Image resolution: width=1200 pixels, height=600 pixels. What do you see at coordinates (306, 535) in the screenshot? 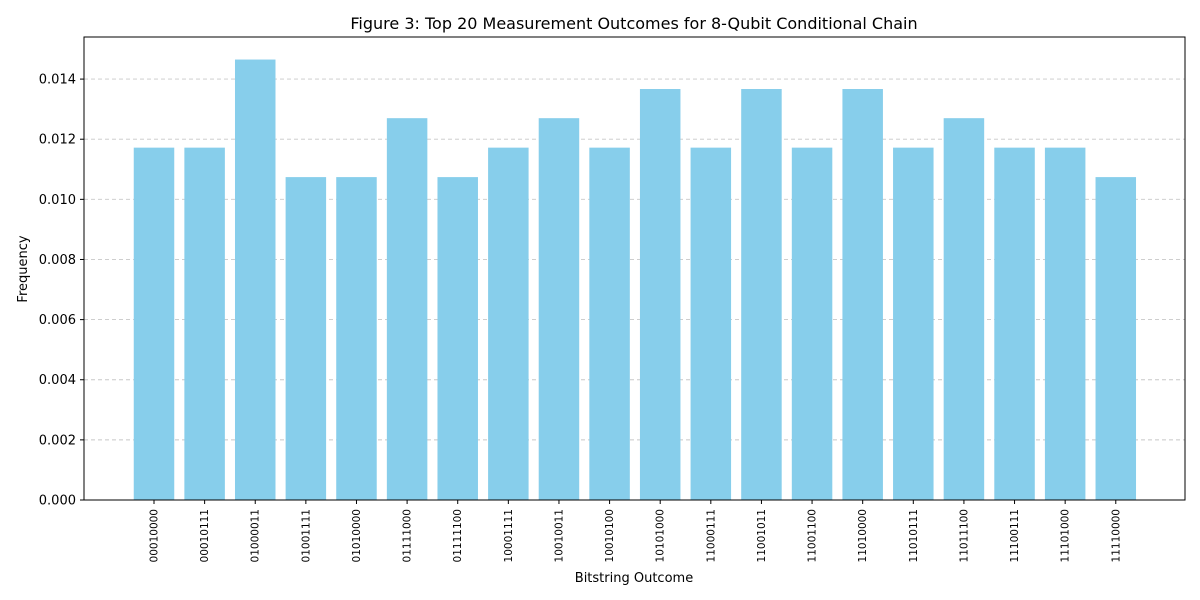
I see `x-tick-label: 01001111` at bounding box center [306, 535].